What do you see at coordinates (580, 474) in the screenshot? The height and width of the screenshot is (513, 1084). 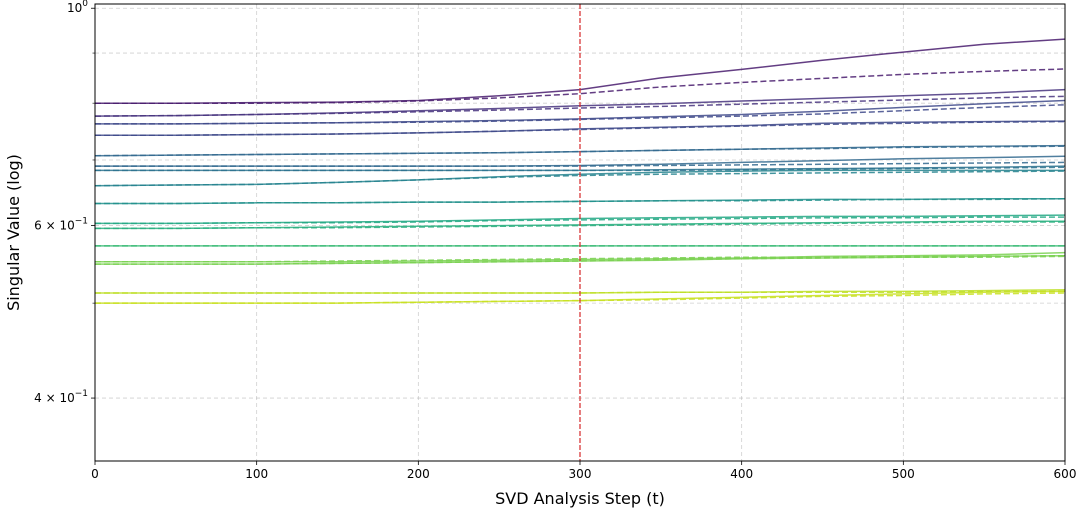 I see `x-tick-label: 300` at bounding box center [580, 474].